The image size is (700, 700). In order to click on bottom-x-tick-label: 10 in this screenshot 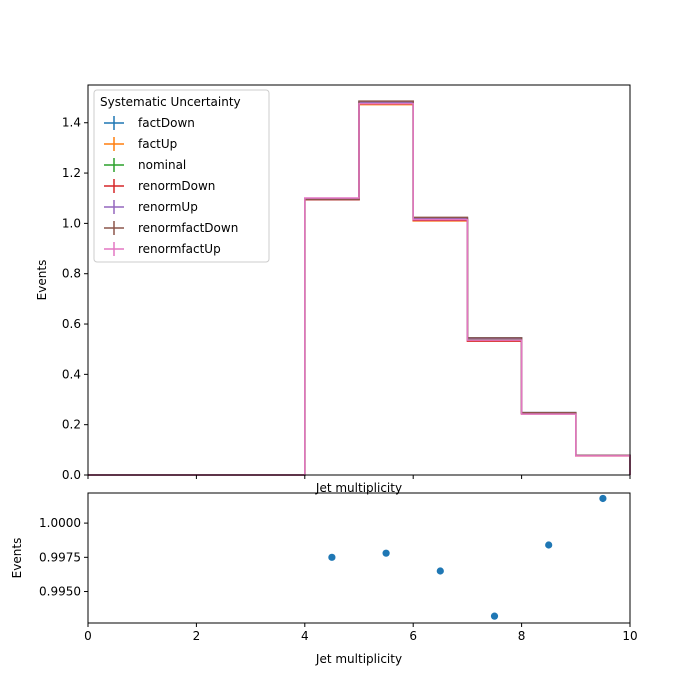, I will do `click(629, 636)`.